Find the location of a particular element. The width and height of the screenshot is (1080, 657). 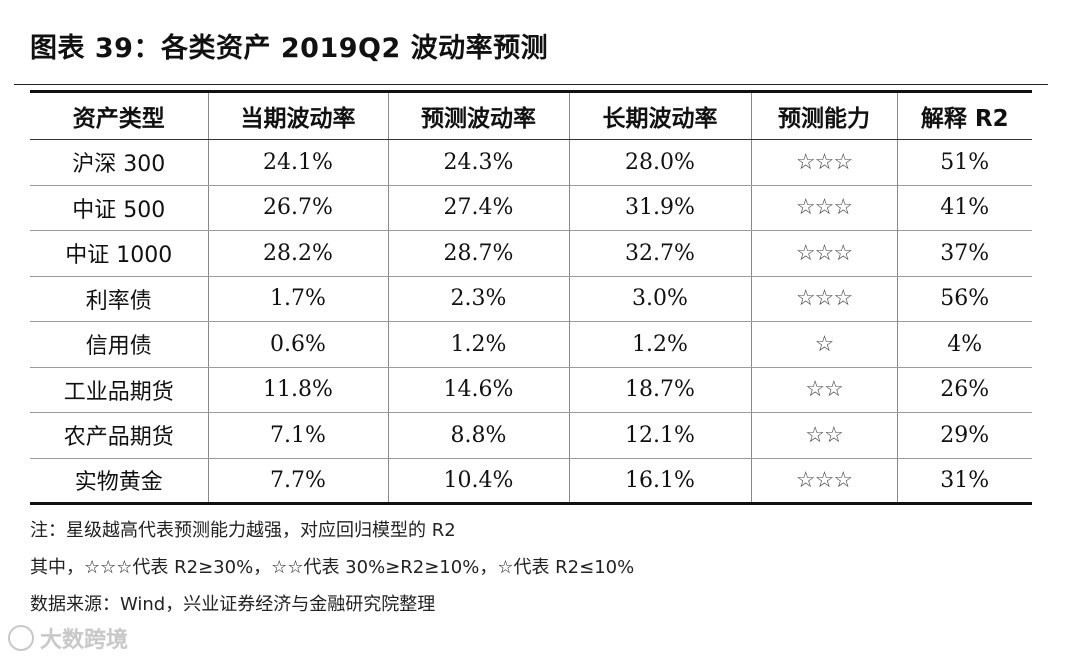

asset-name-cell: 中证 1000 is located at coordinates (119, 253).